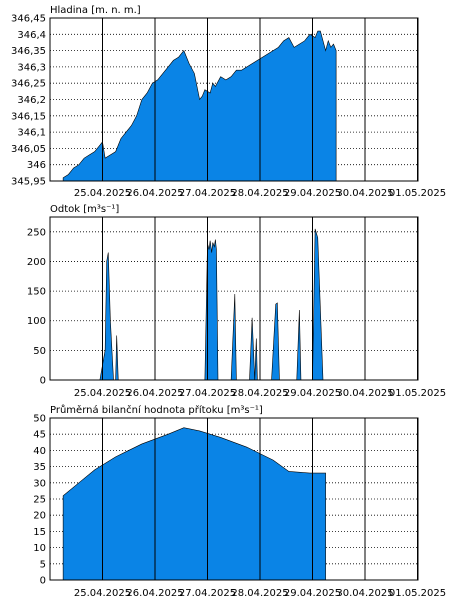  I want to click on y-tick-label: 346,15, so click(28, 116).